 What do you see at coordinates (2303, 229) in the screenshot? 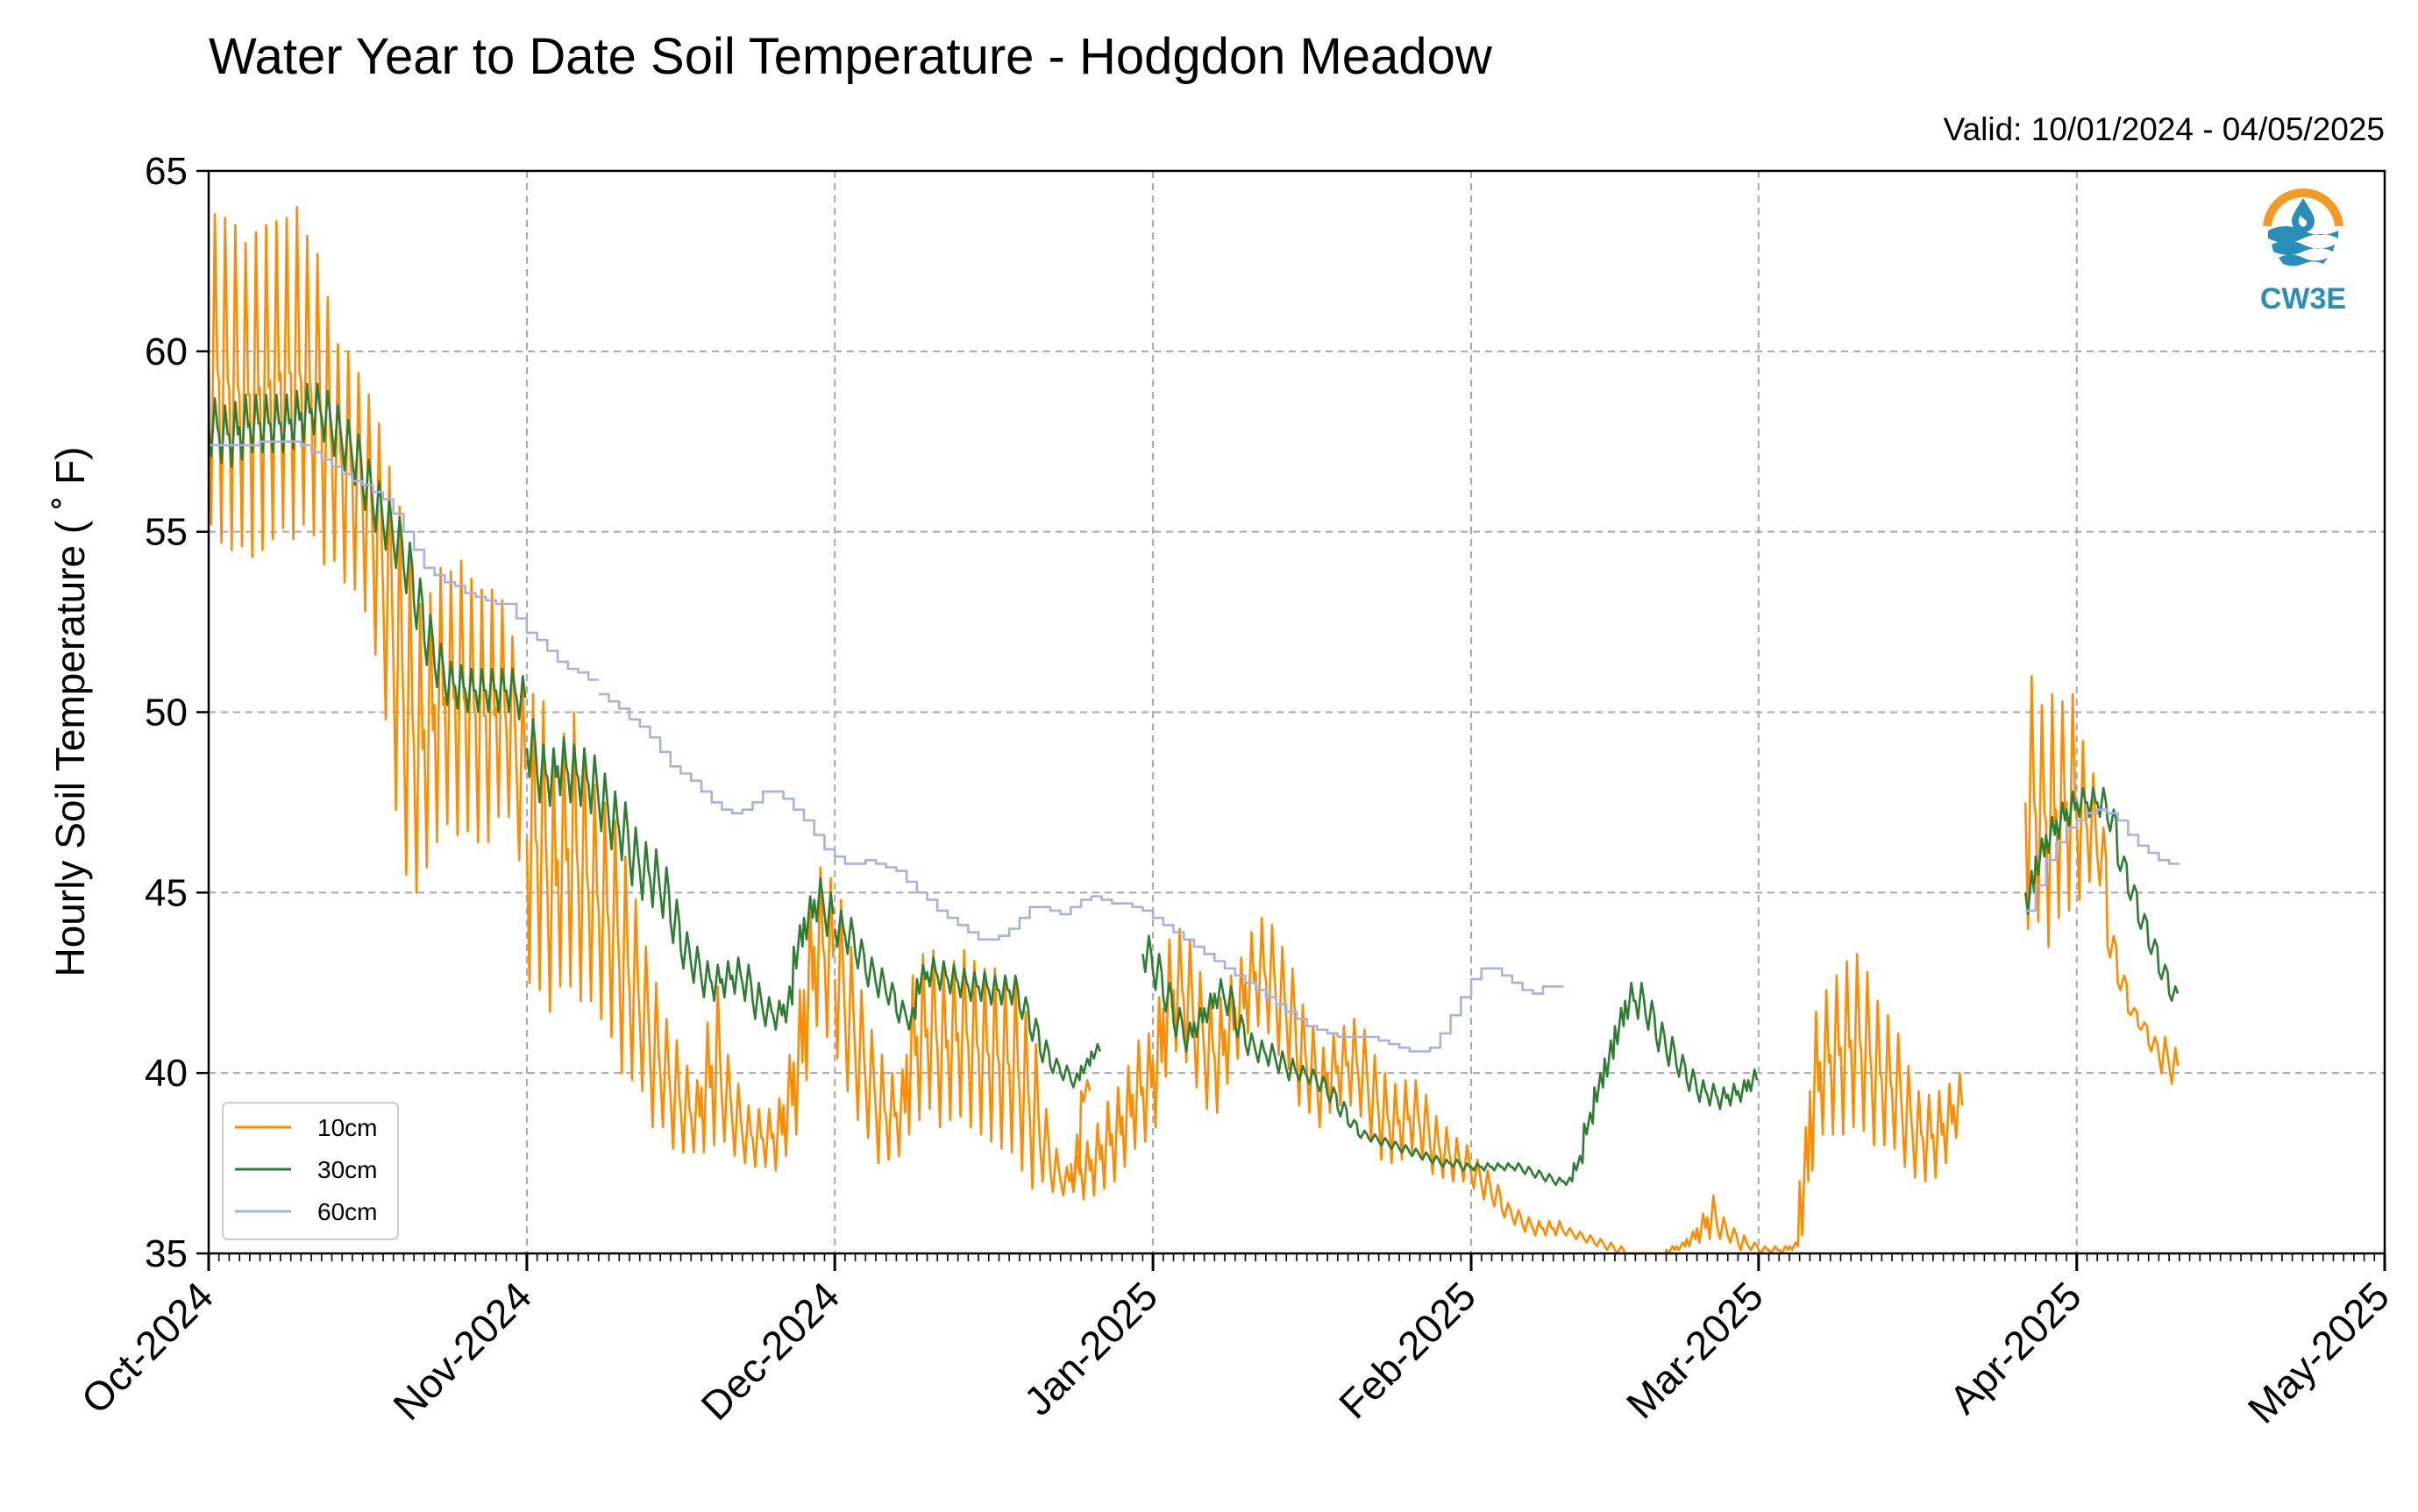
I see `cw3e-logo-icon` at bounding box center [2303, 229].